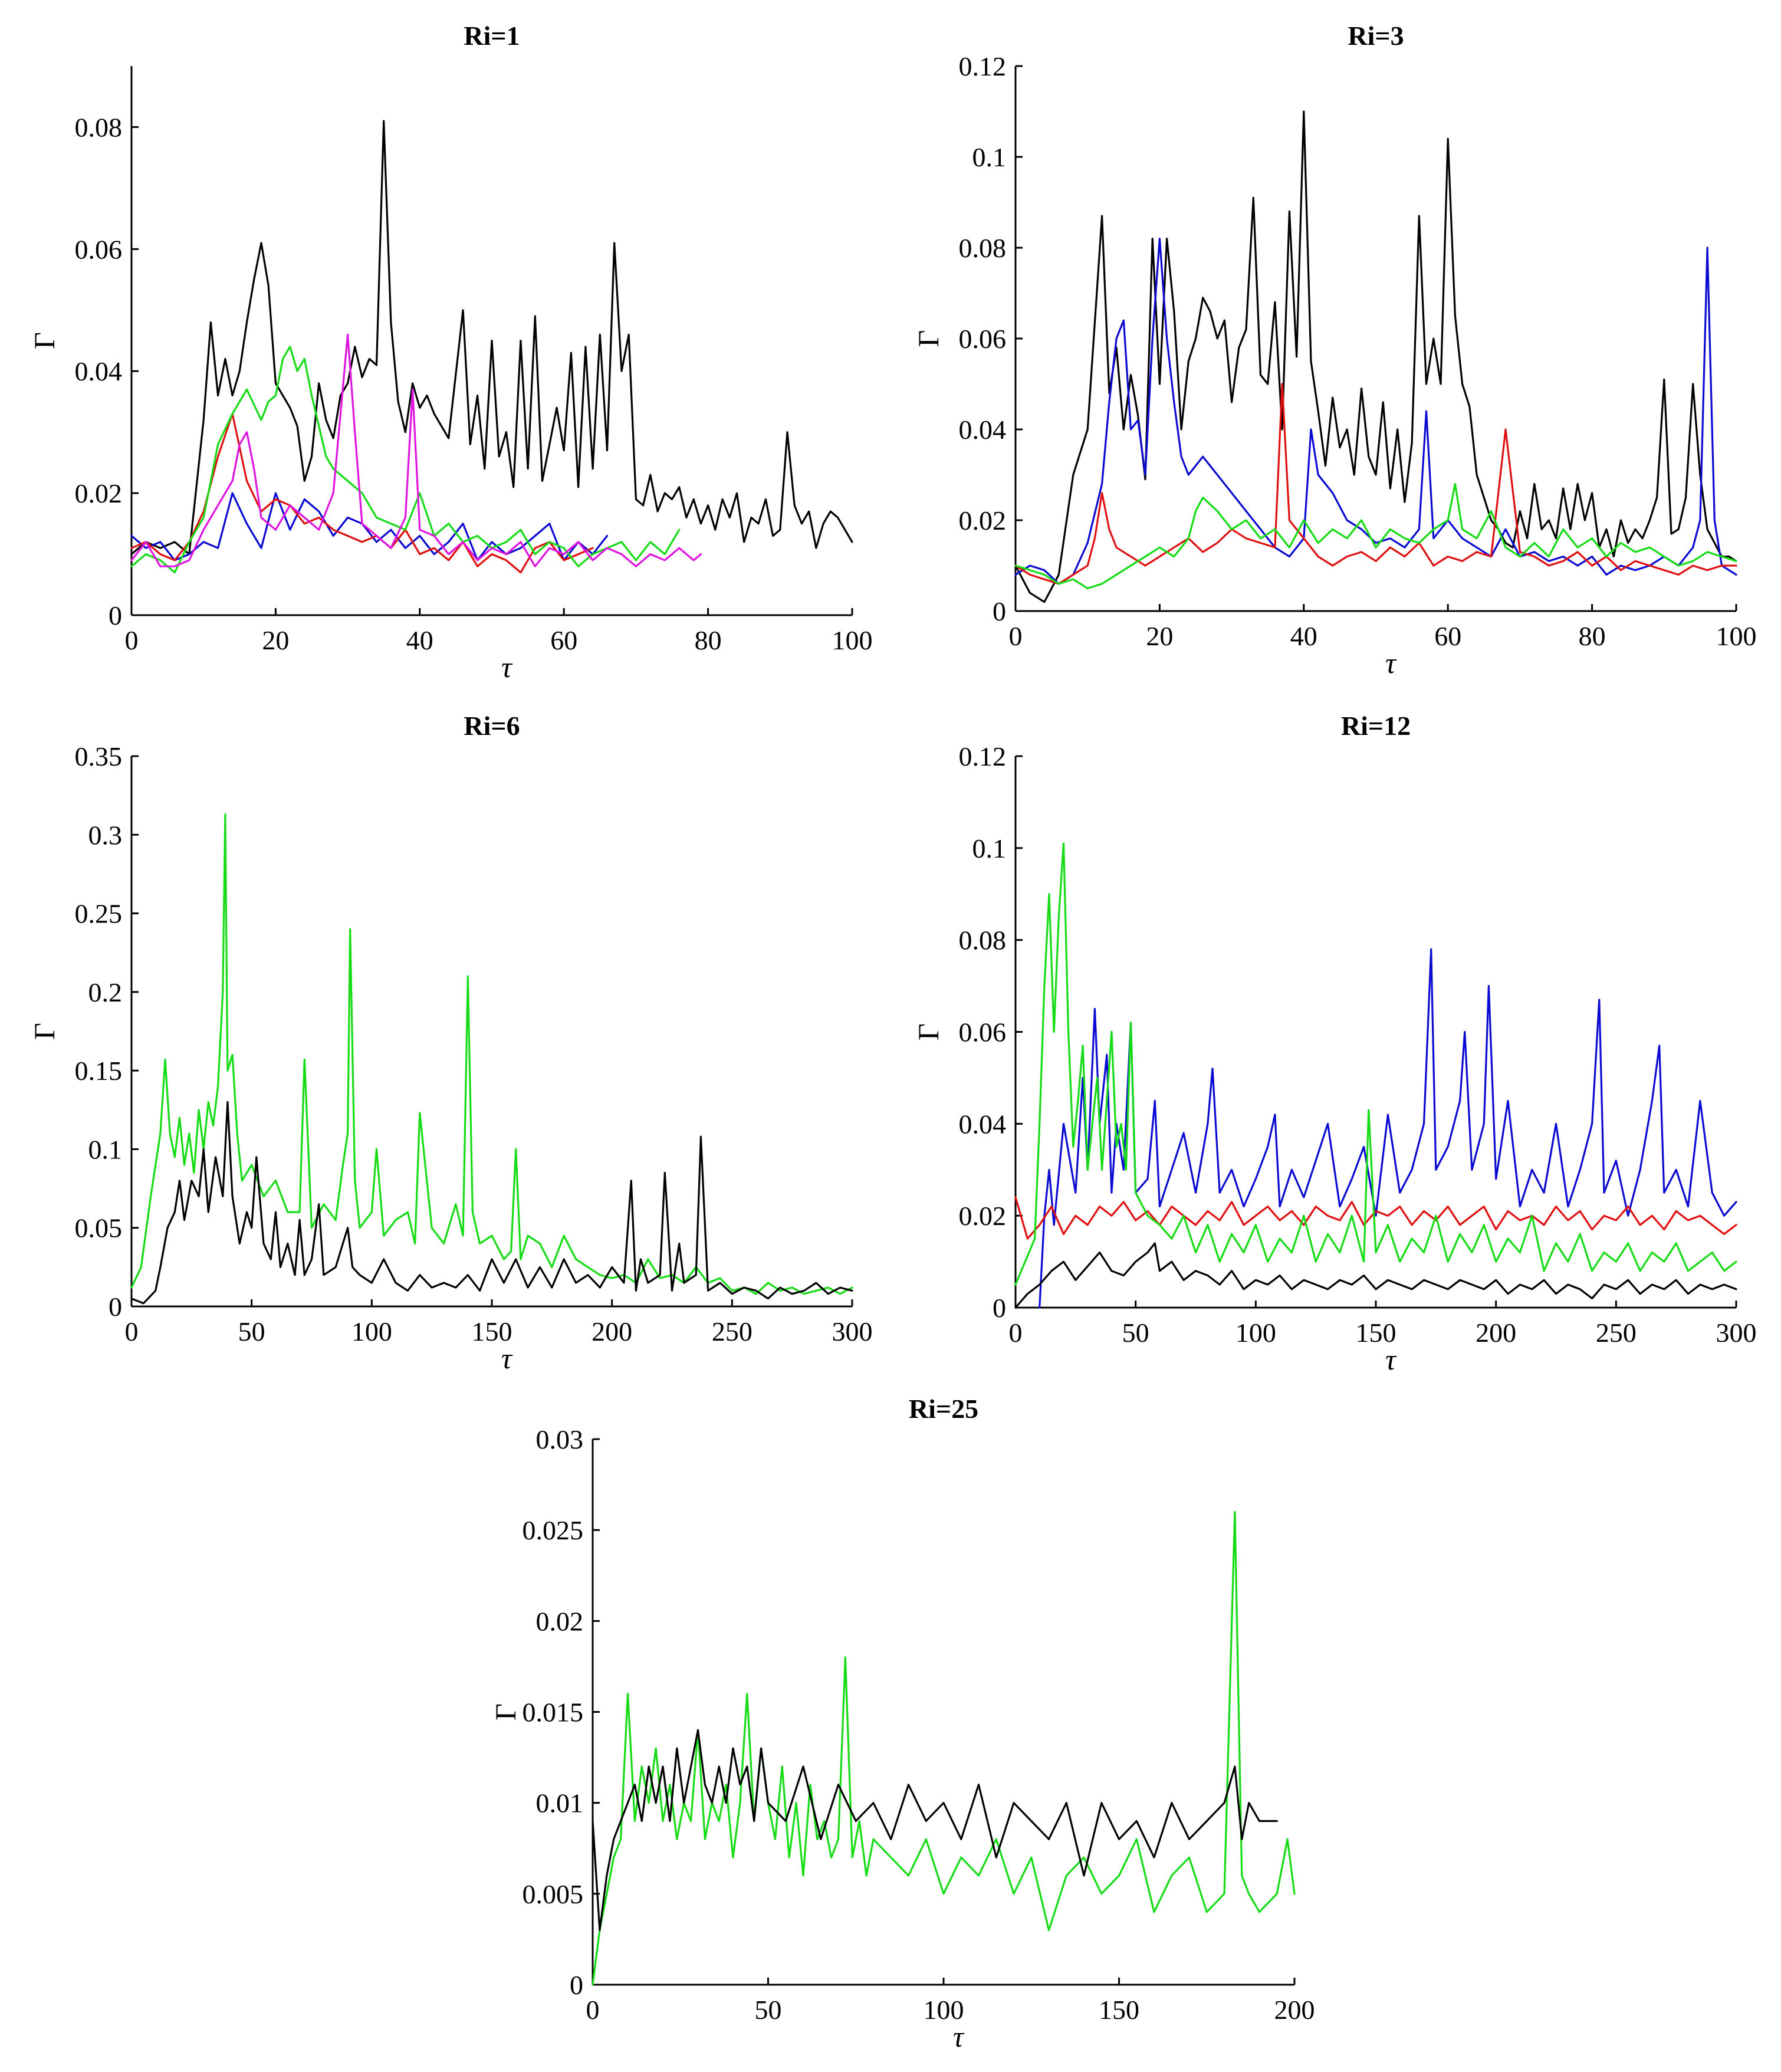  What do you see at coordinates (1376, 726) in the screenshot?
I see `chart-title: Ri=12` at bounding box center [1376, 726].